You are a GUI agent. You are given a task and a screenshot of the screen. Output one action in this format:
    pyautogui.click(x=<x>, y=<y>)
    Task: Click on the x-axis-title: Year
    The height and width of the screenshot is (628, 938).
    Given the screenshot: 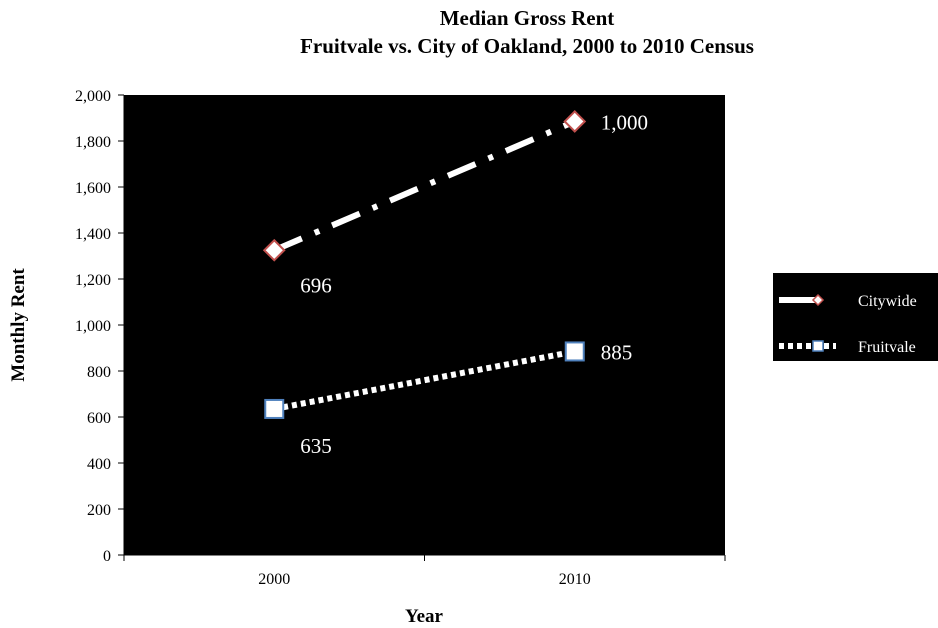 What is the action you would take?
    pyautogui.click(x=424, y=616)
    